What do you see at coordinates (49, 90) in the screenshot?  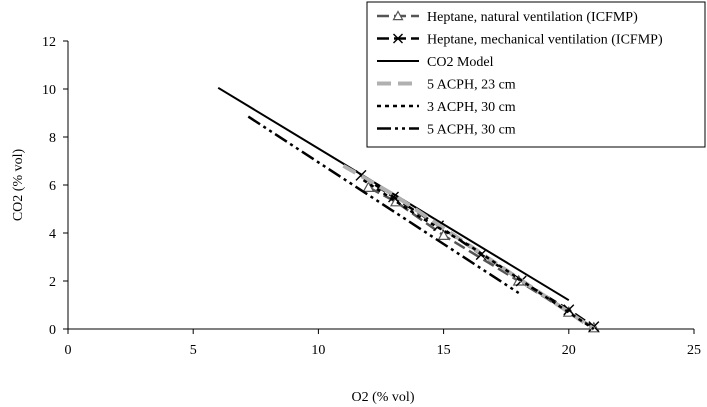 I see `y-tick-label: 10` at bounding box center [49, 90].